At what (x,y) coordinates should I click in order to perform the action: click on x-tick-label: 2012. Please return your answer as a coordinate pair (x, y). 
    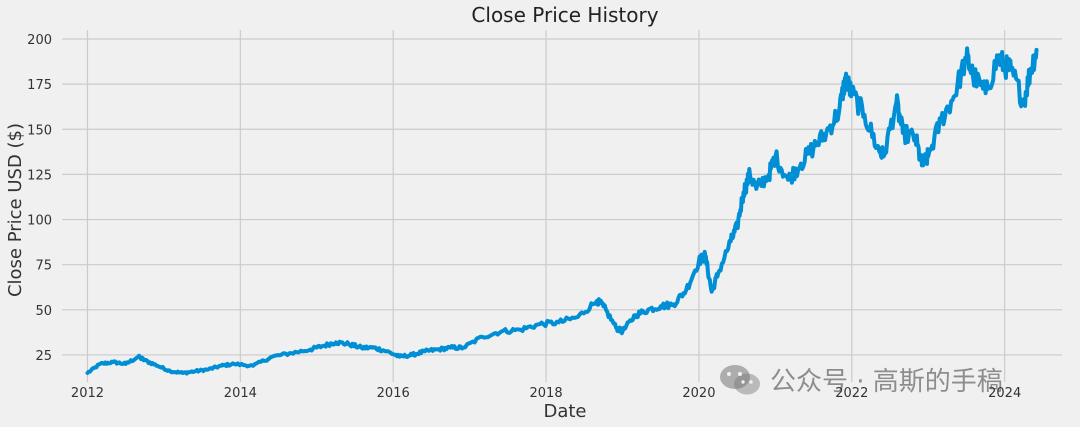
    Looking at the image, I should click on (87, 393).